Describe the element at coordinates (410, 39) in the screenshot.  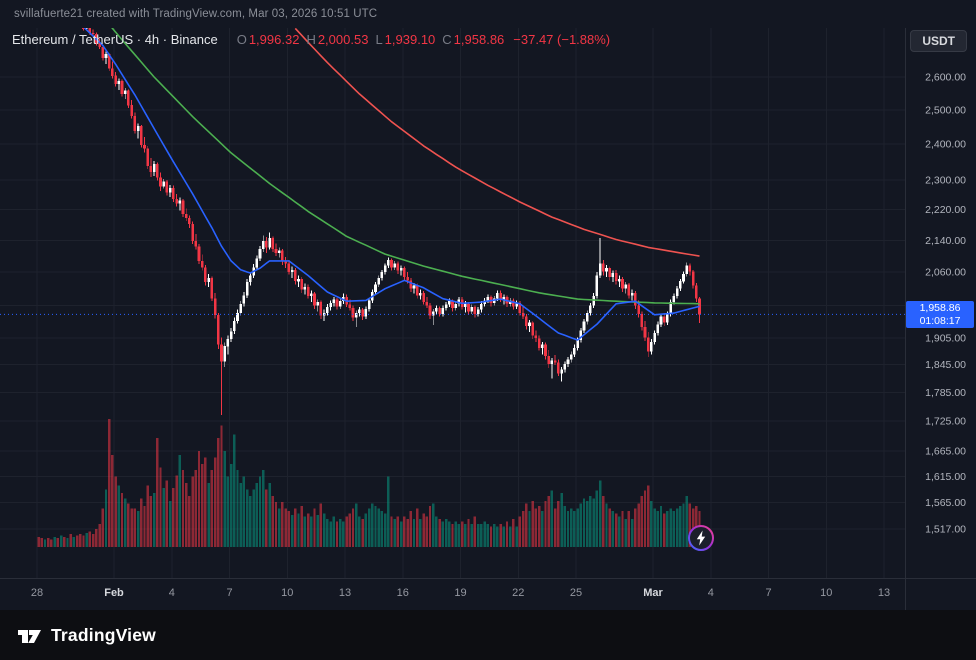
I see `low-value: 1,939.10` at that location.